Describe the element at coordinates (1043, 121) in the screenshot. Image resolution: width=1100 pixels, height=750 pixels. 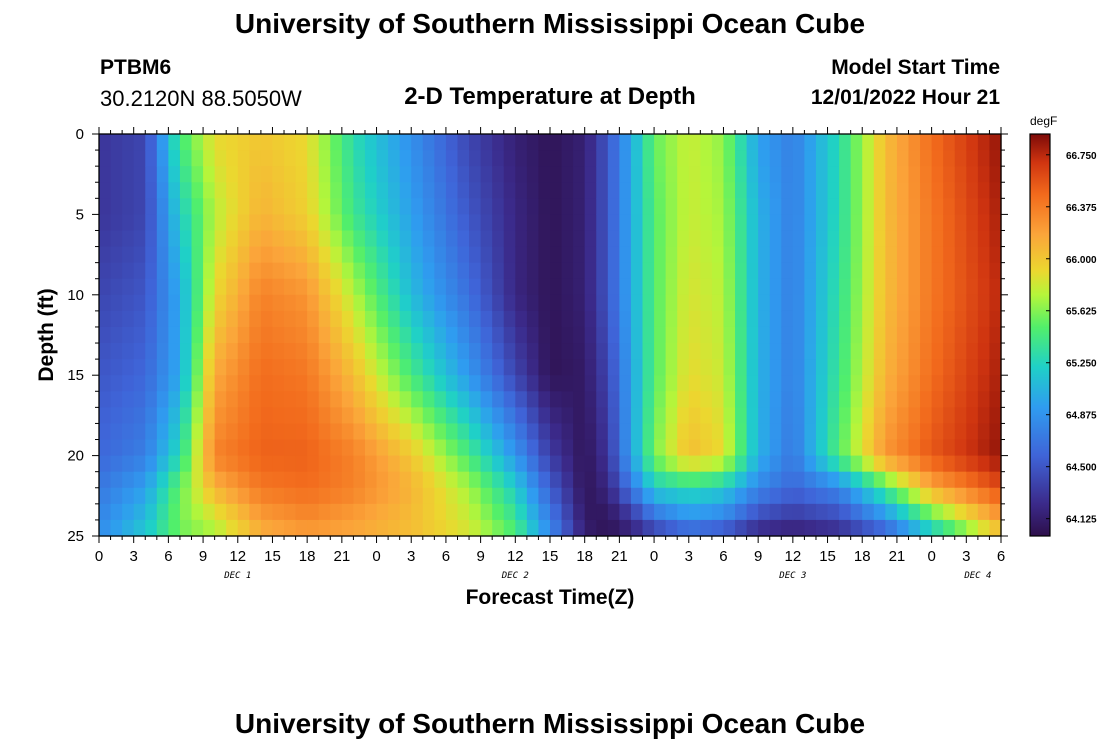
I see `colorbar-unit: degF` at that location.